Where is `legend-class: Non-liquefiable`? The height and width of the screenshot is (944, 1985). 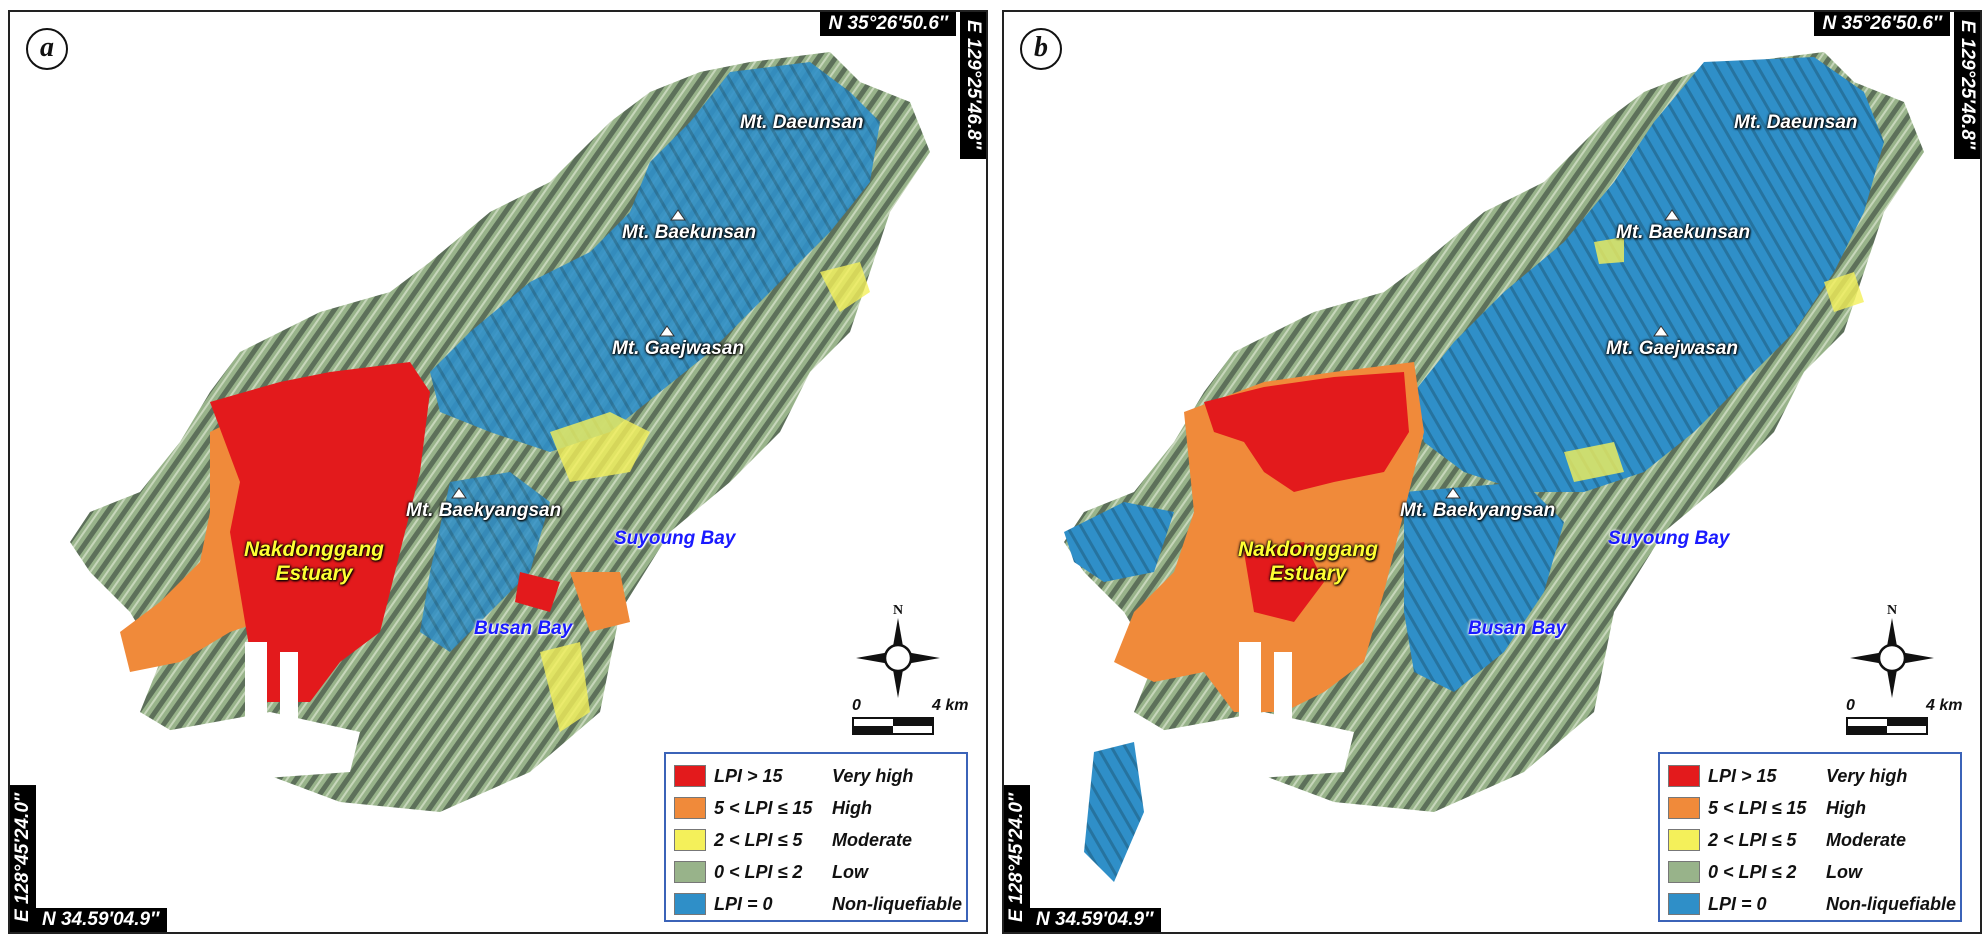 legend-class: Non-liquefiable is located at coordinates (1891, 904).